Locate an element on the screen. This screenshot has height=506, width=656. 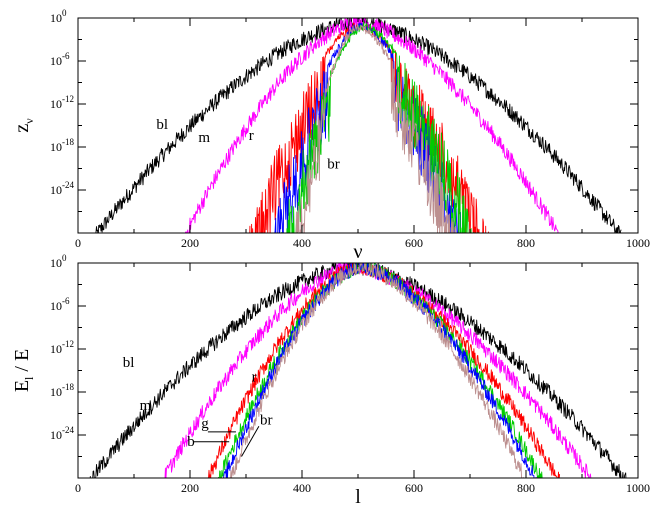
x-axis-label: ν is located at coordinates (357, 252).